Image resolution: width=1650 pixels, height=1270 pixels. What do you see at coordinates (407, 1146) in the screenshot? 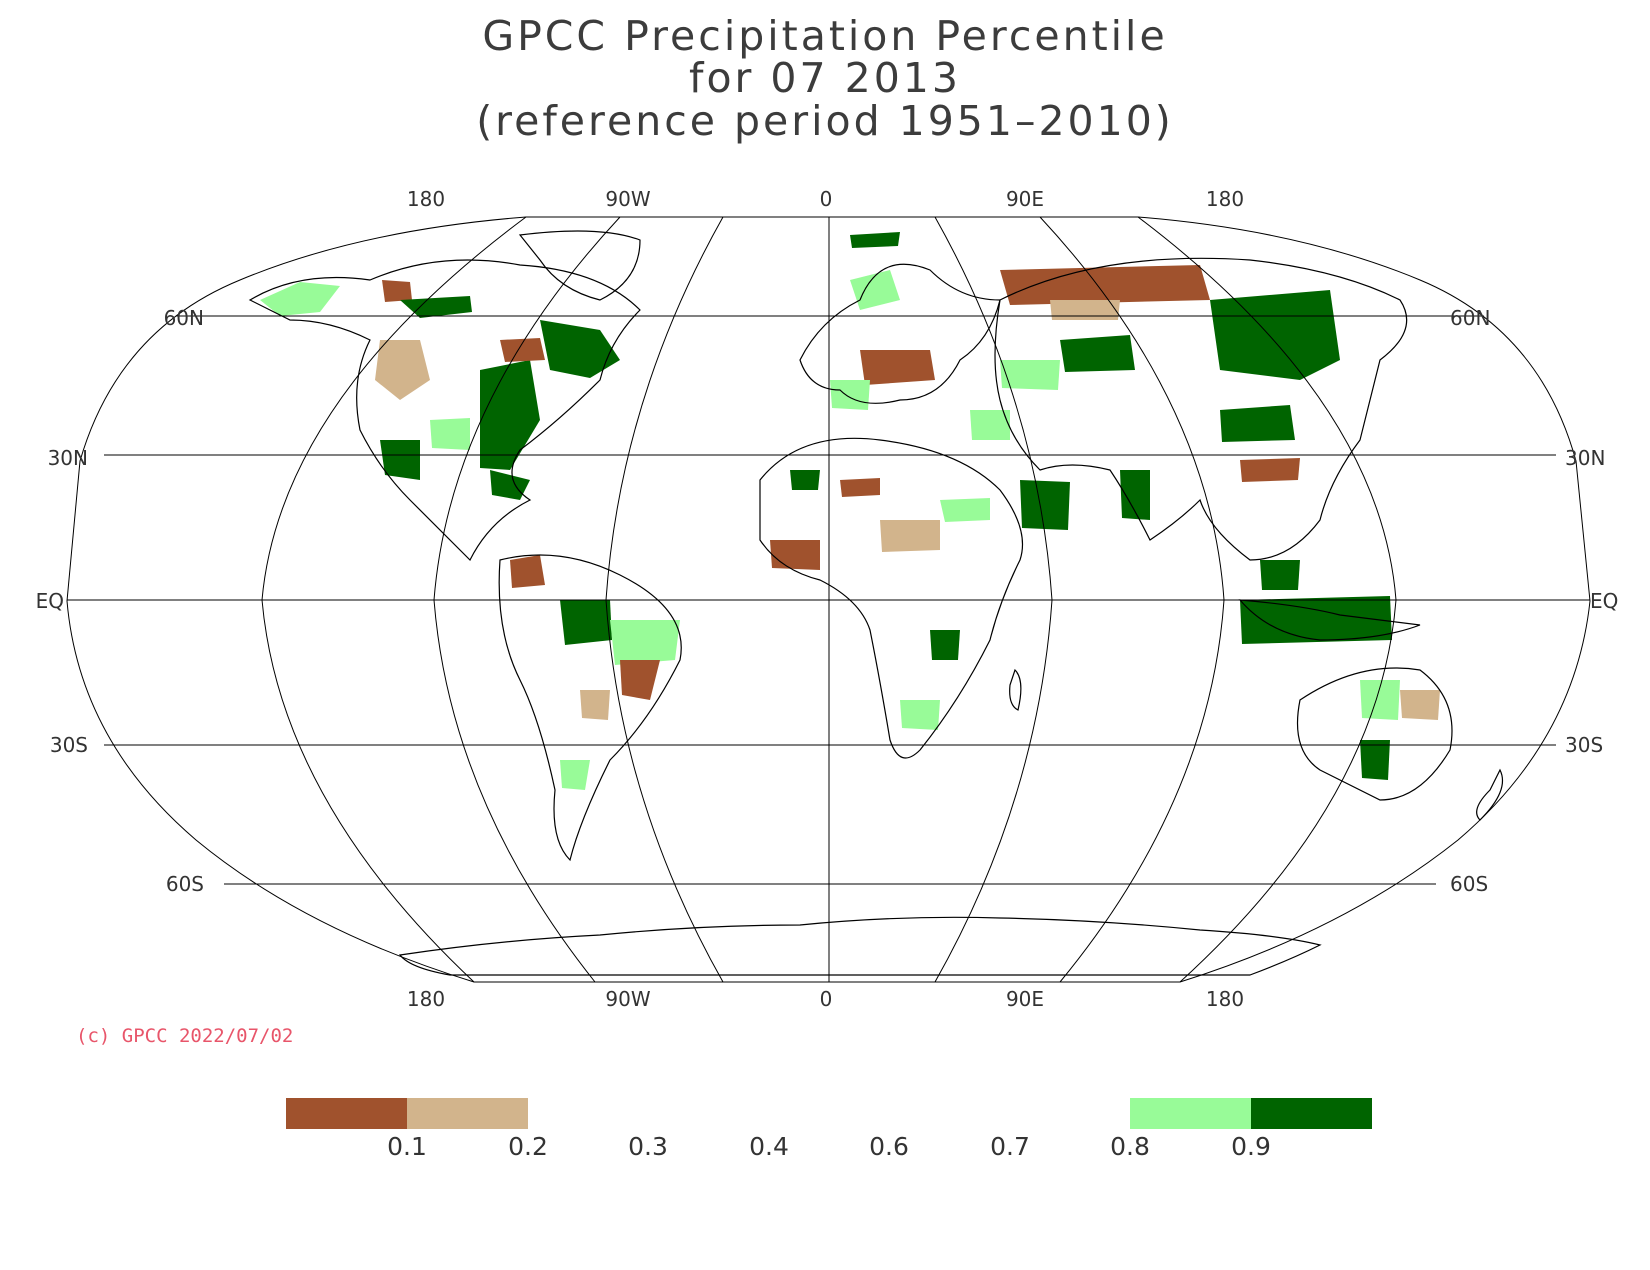
I see `legend-tick: 0.1` at bounding box center [407, 1146].